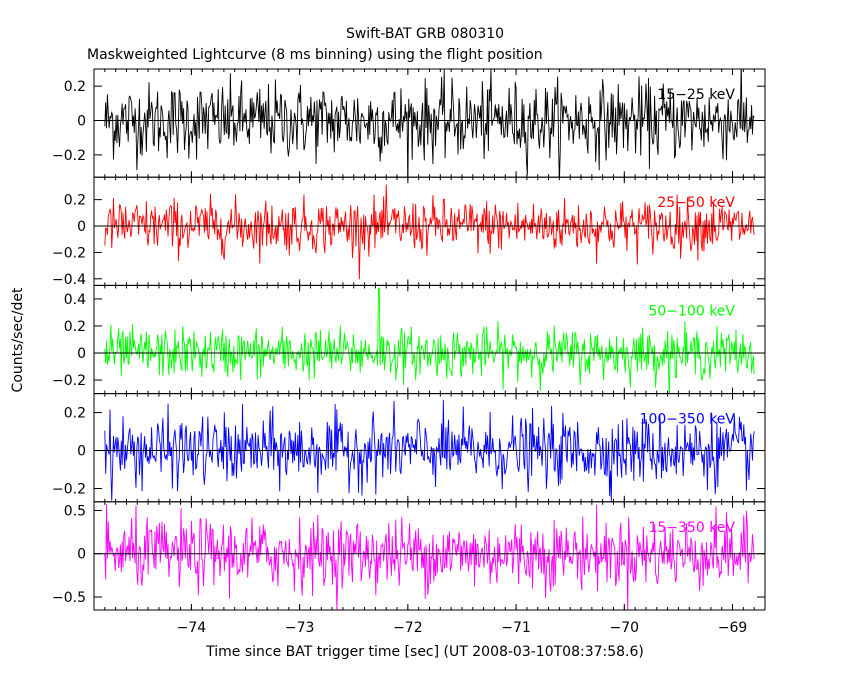  What do you see at coordinates (429, 450) in the screenshot?
I see `series-line-100-350-kev` at bounding box center [429, 450].